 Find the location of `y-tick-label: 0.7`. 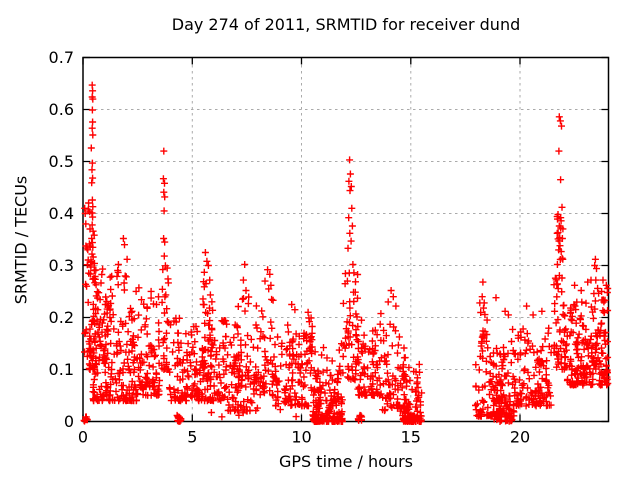

y-tick-label: 0.7 is located at coordinates (61, 57).